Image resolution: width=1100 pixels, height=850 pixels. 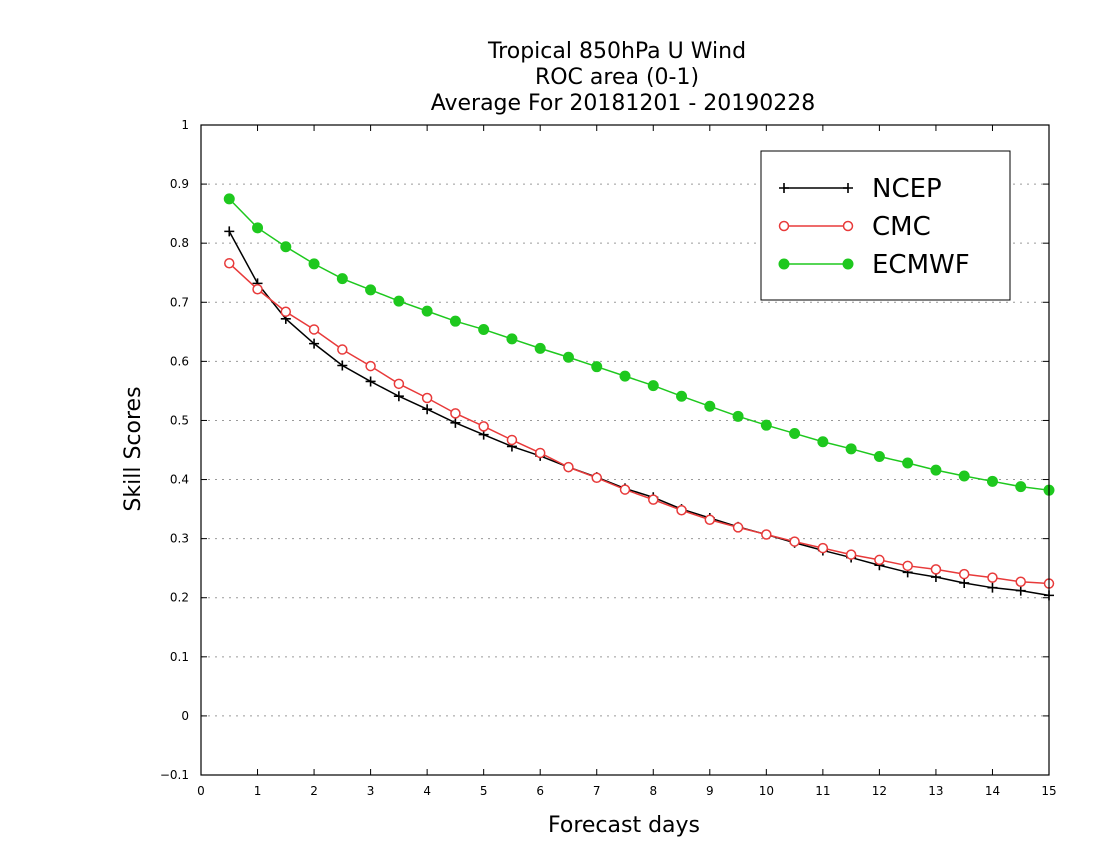 What do you see at coordinates (179, 657) in the screenshot?
I see `y-tick-label: 0.1` at bounding box center [179, 657].